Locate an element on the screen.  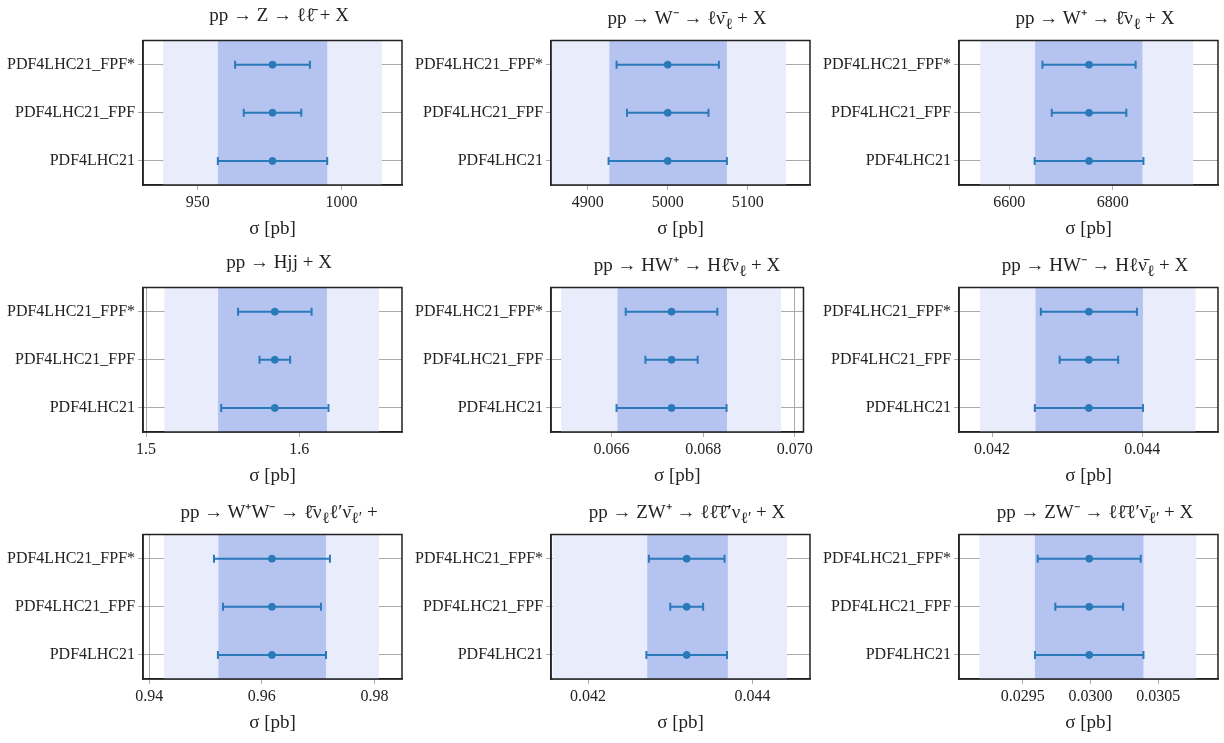
chart-title: pp → W⁻ → ℓν̄$_{ℓ}$ + X is located at coordinates (687, 19).